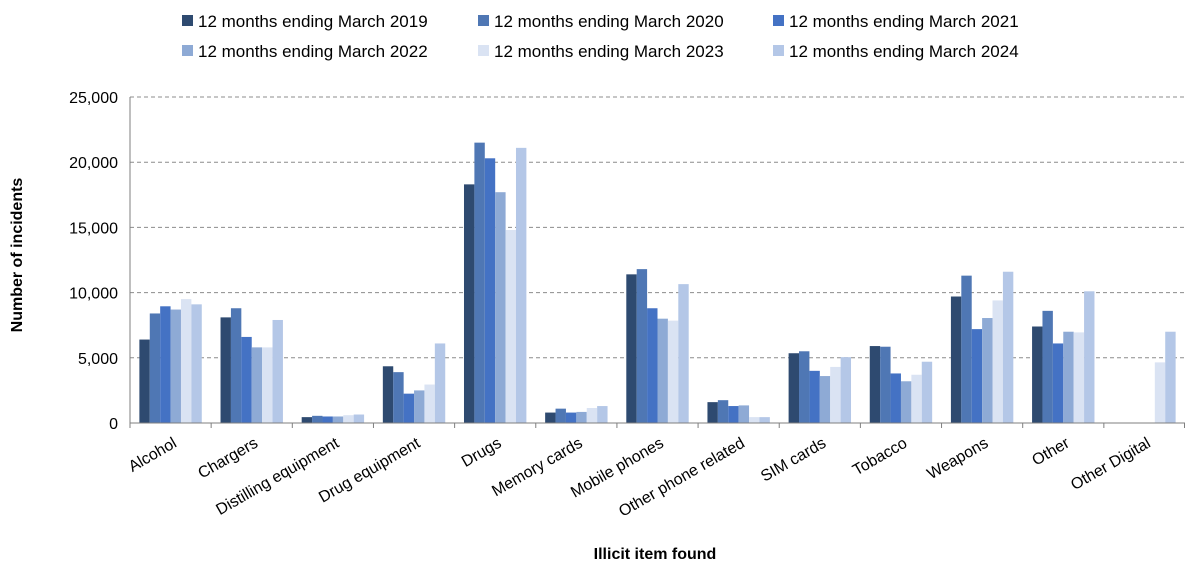 The image size is (1185, 564). Describe the element at coordinates (93, 163) in the screenshot. I see `y-tick-label: 20,000` at that location.